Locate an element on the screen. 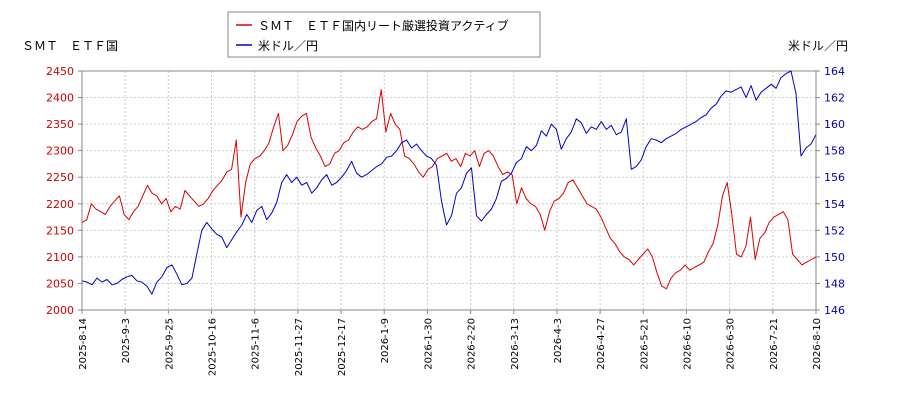 The height and width of the screenshot is (400, 900). left-tick-label: 2150 is located at coordinates (60, 230).